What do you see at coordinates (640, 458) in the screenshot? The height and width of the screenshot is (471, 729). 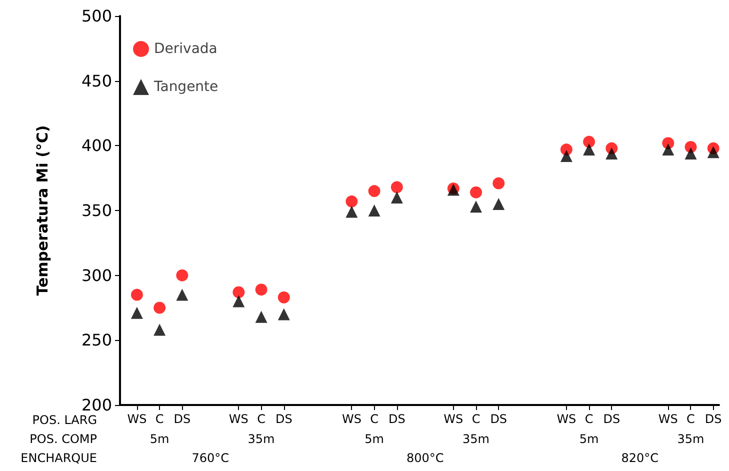 I see `text: 820°C` at bounding box center [640, 458].